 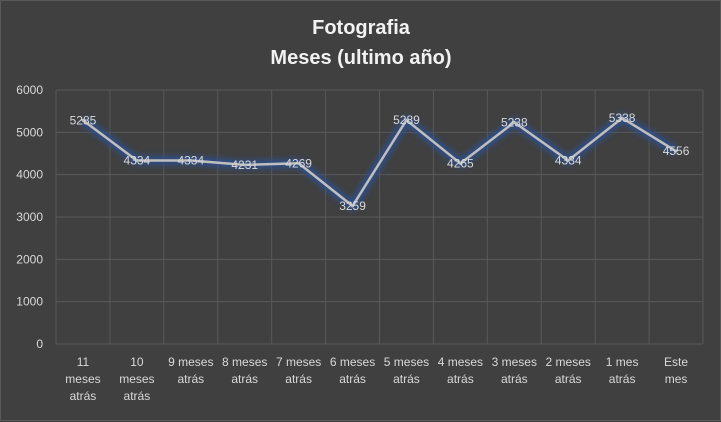 I want to click on x-tick-label: 1 mes atrás, so click(x=622, y=370).